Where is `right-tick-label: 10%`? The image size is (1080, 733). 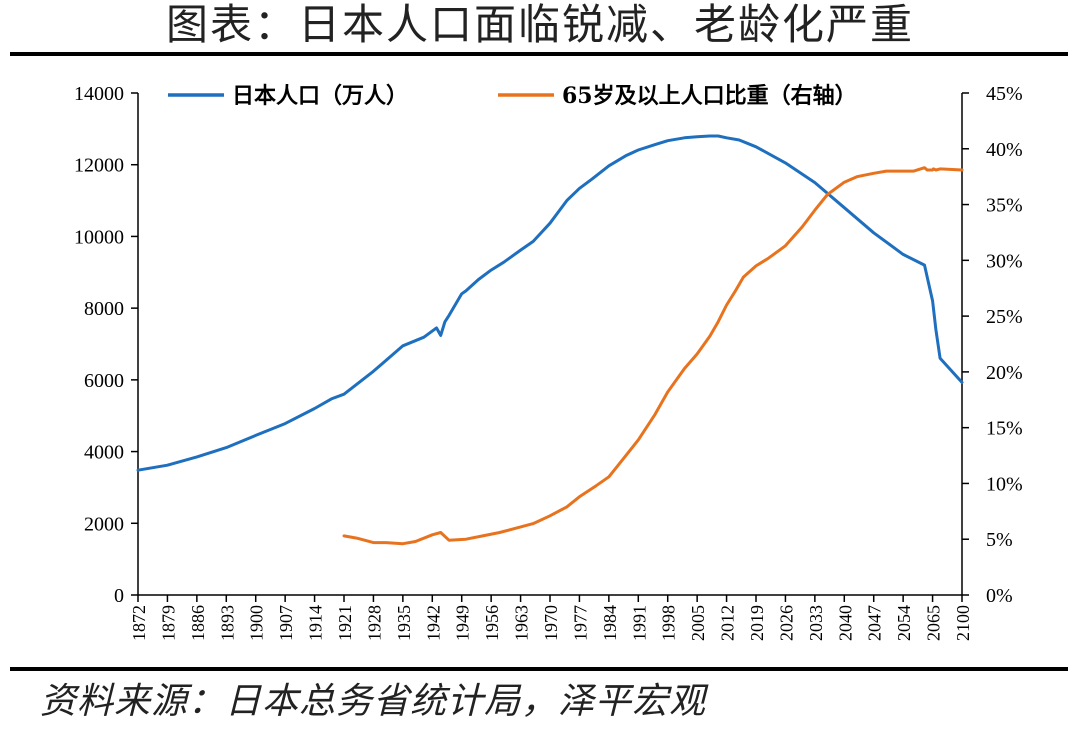 right-tick-label: 10% is located at coordinates (1004, 484).